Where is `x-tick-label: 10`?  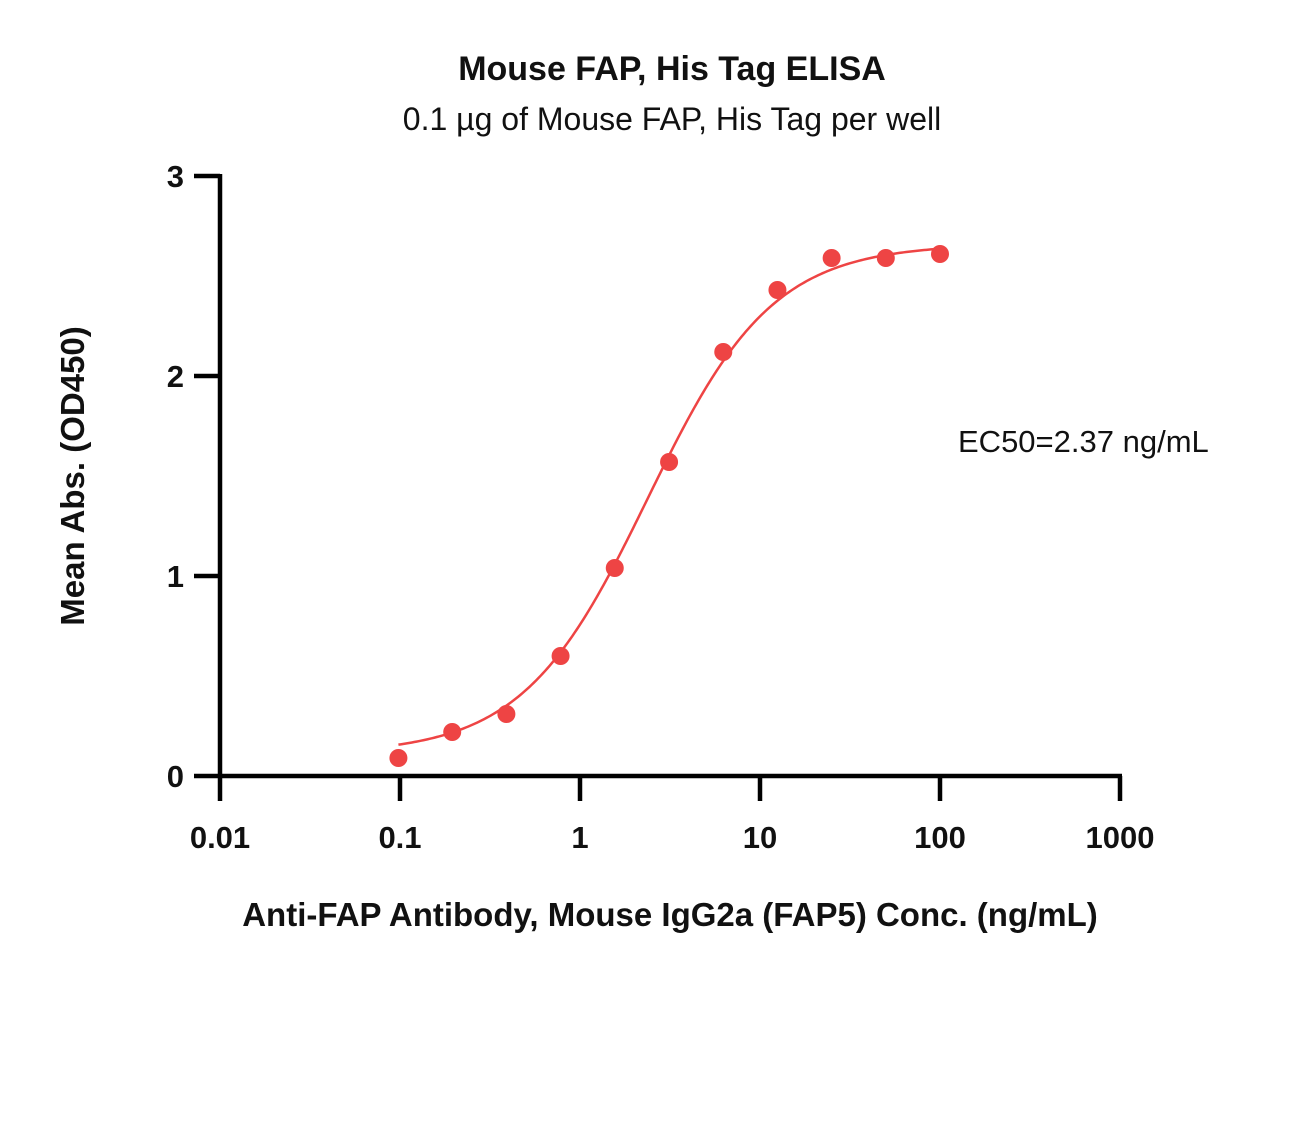 x-tick-label: 10 is located at coordinates (760, 837).